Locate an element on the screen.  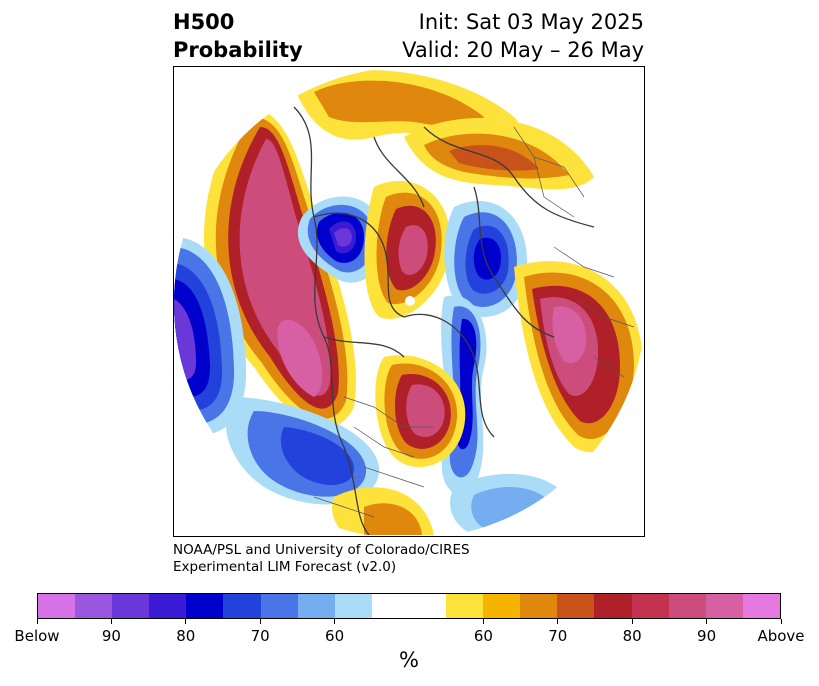
credit-line-2: Experimental LIM Forecast (v2.0) is located at coordinates (285, 567).